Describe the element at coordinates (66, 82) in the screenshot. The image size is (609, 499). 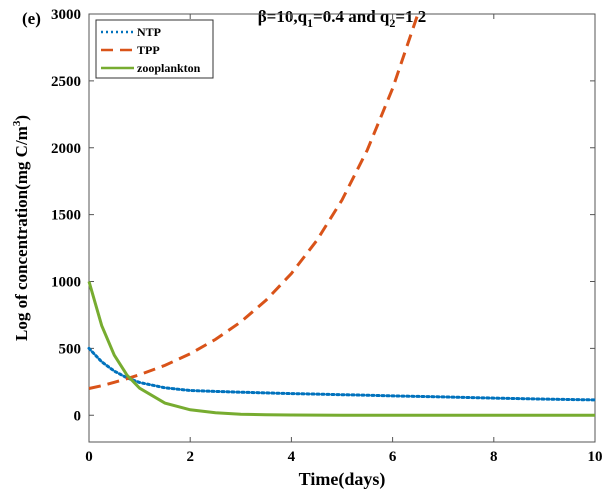
I see `y-tick-label: 2500` at that location.